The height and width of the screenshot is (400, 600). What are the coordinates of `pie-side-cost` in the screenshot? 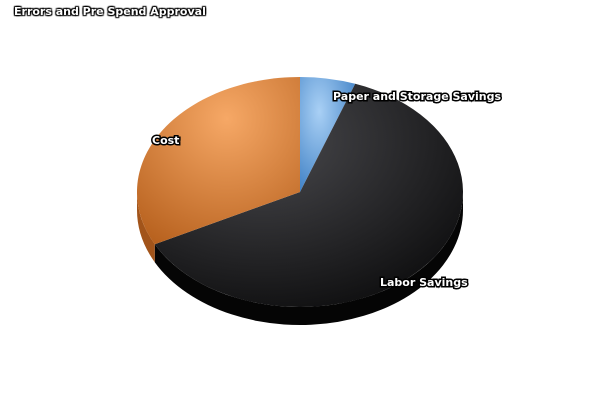 It's located at (146, 227).